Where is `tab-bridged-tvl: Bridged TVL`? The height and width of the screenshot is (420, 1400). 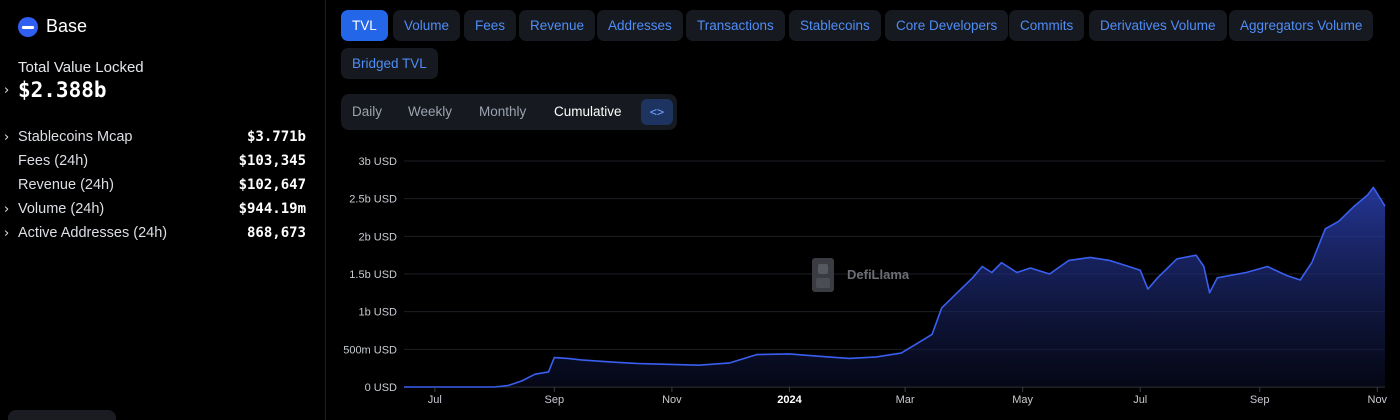
tab-bridged-tvl: Bridged TVL is located at coordinates (389, 63).